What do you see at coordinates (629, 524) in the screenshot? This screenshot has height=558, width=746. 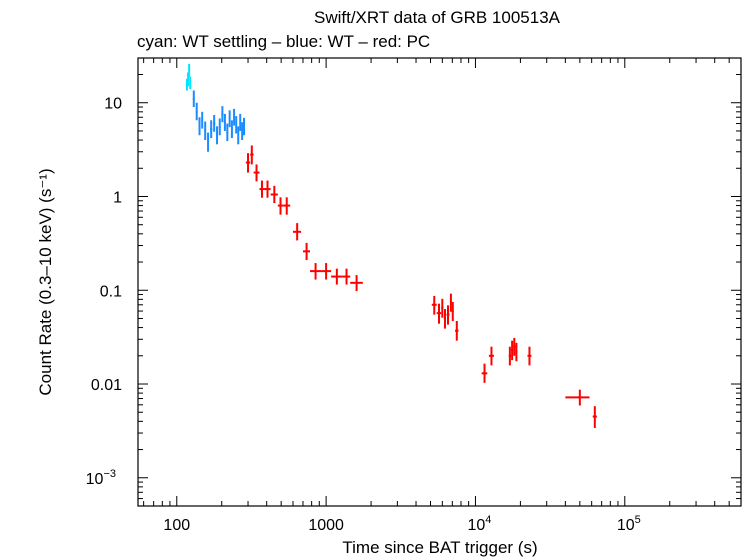 I see `x-tick-label: 10⁵` at bounding box center [629, 524].